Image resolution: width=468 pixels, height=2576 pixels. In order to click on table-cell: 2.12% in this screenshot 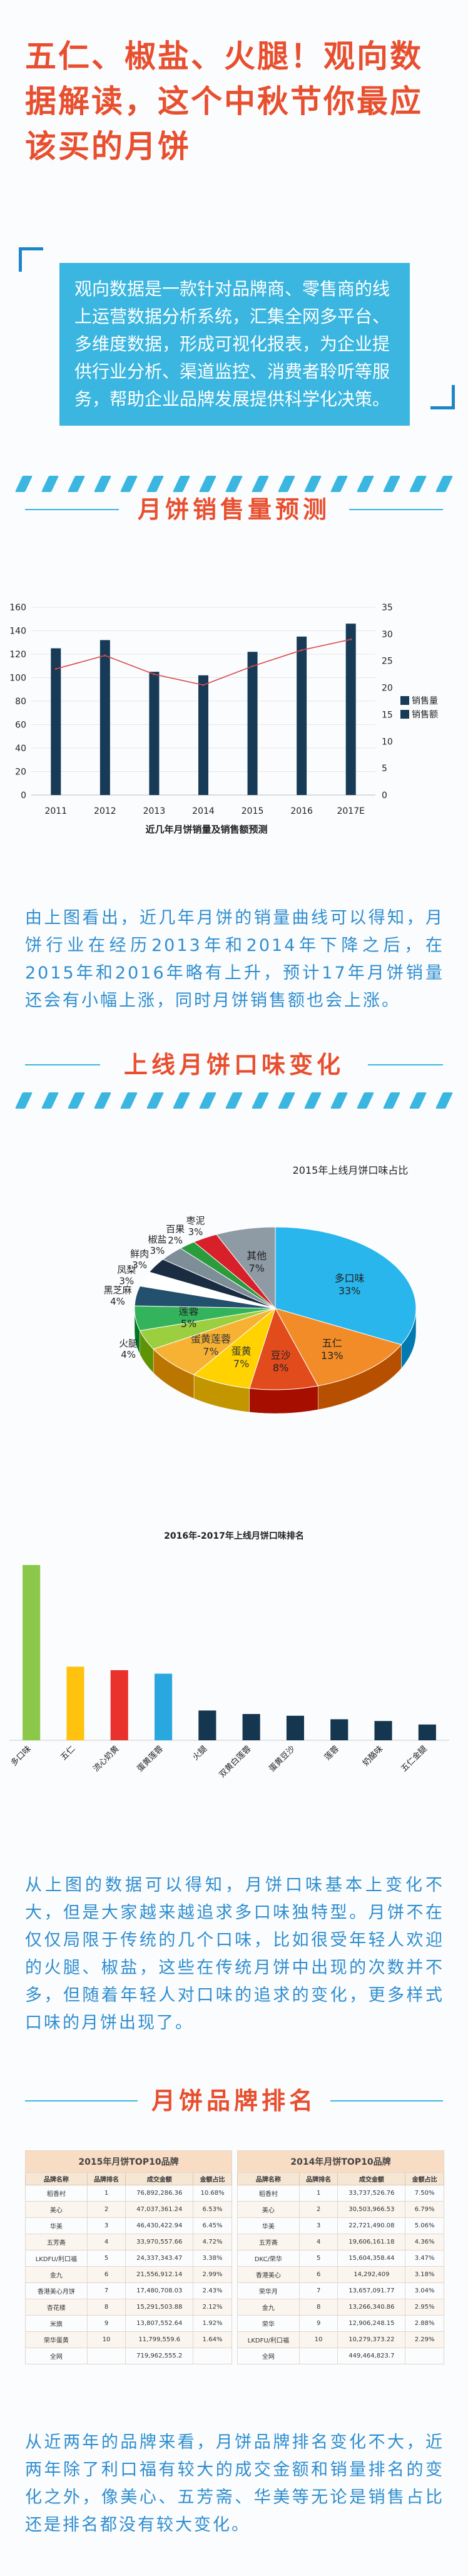, I will do `click(212, 2307)`.